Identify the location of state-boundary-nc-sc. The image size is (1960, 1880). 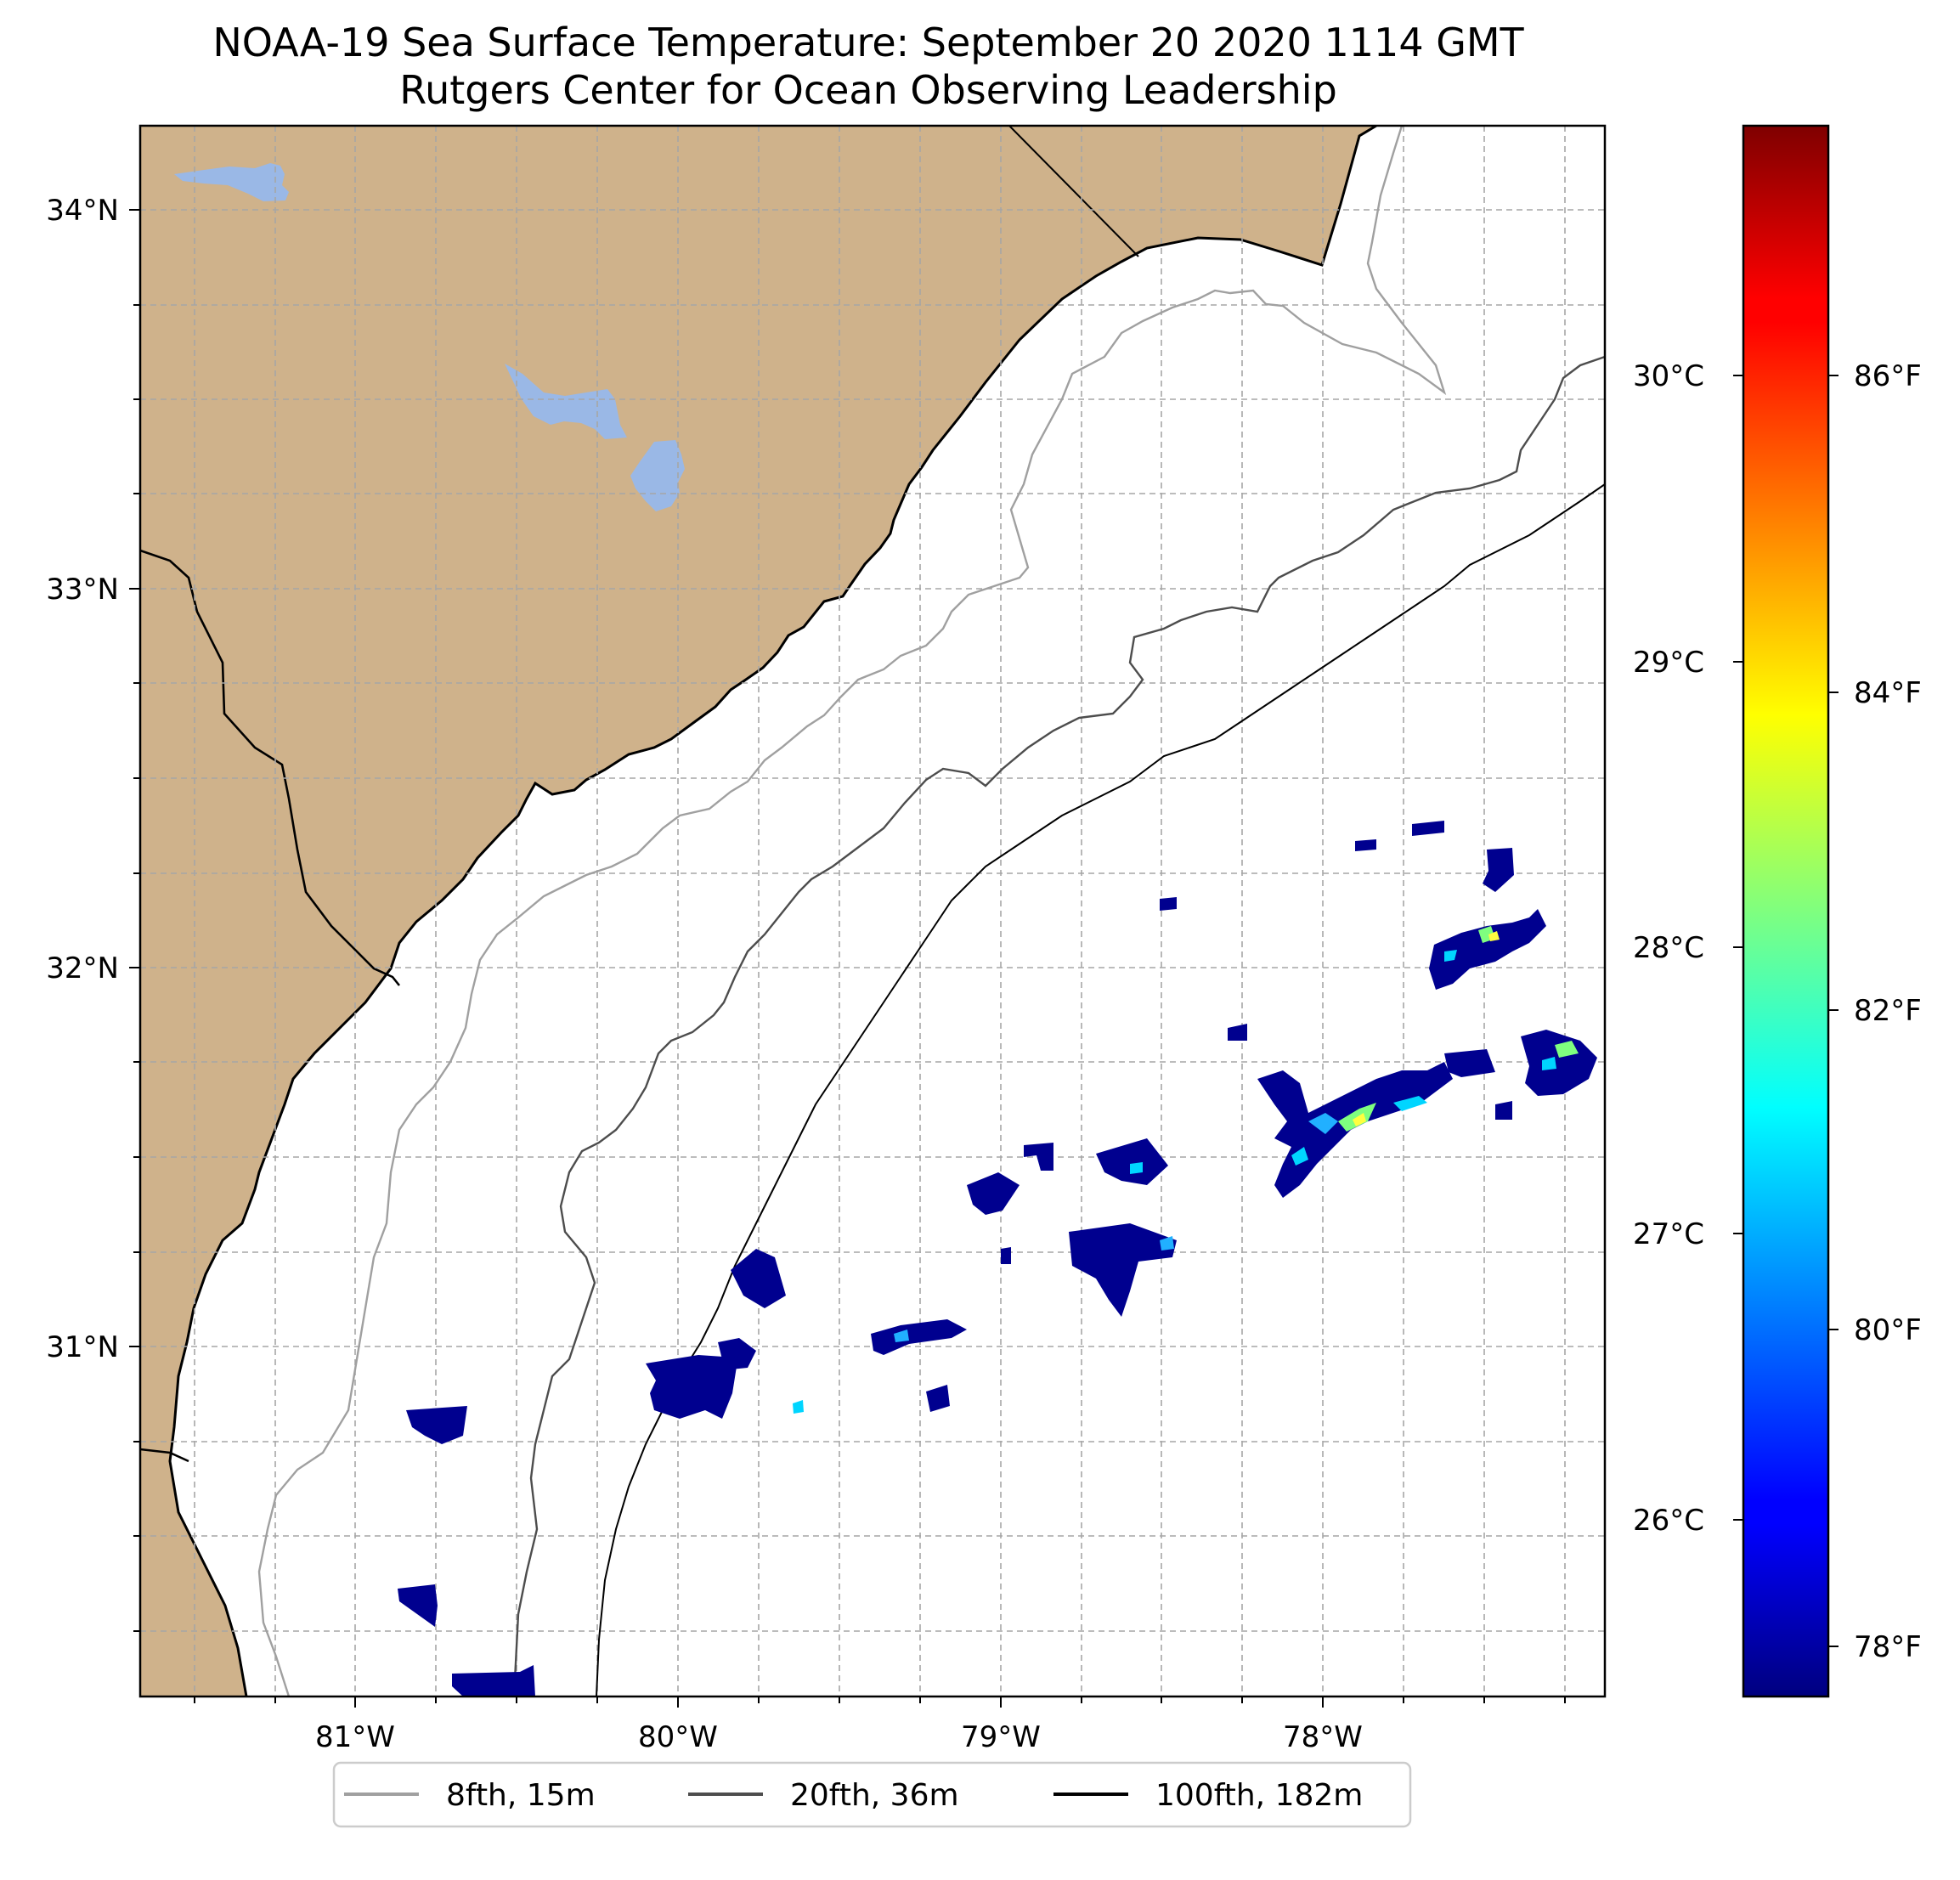
(1073, 191).